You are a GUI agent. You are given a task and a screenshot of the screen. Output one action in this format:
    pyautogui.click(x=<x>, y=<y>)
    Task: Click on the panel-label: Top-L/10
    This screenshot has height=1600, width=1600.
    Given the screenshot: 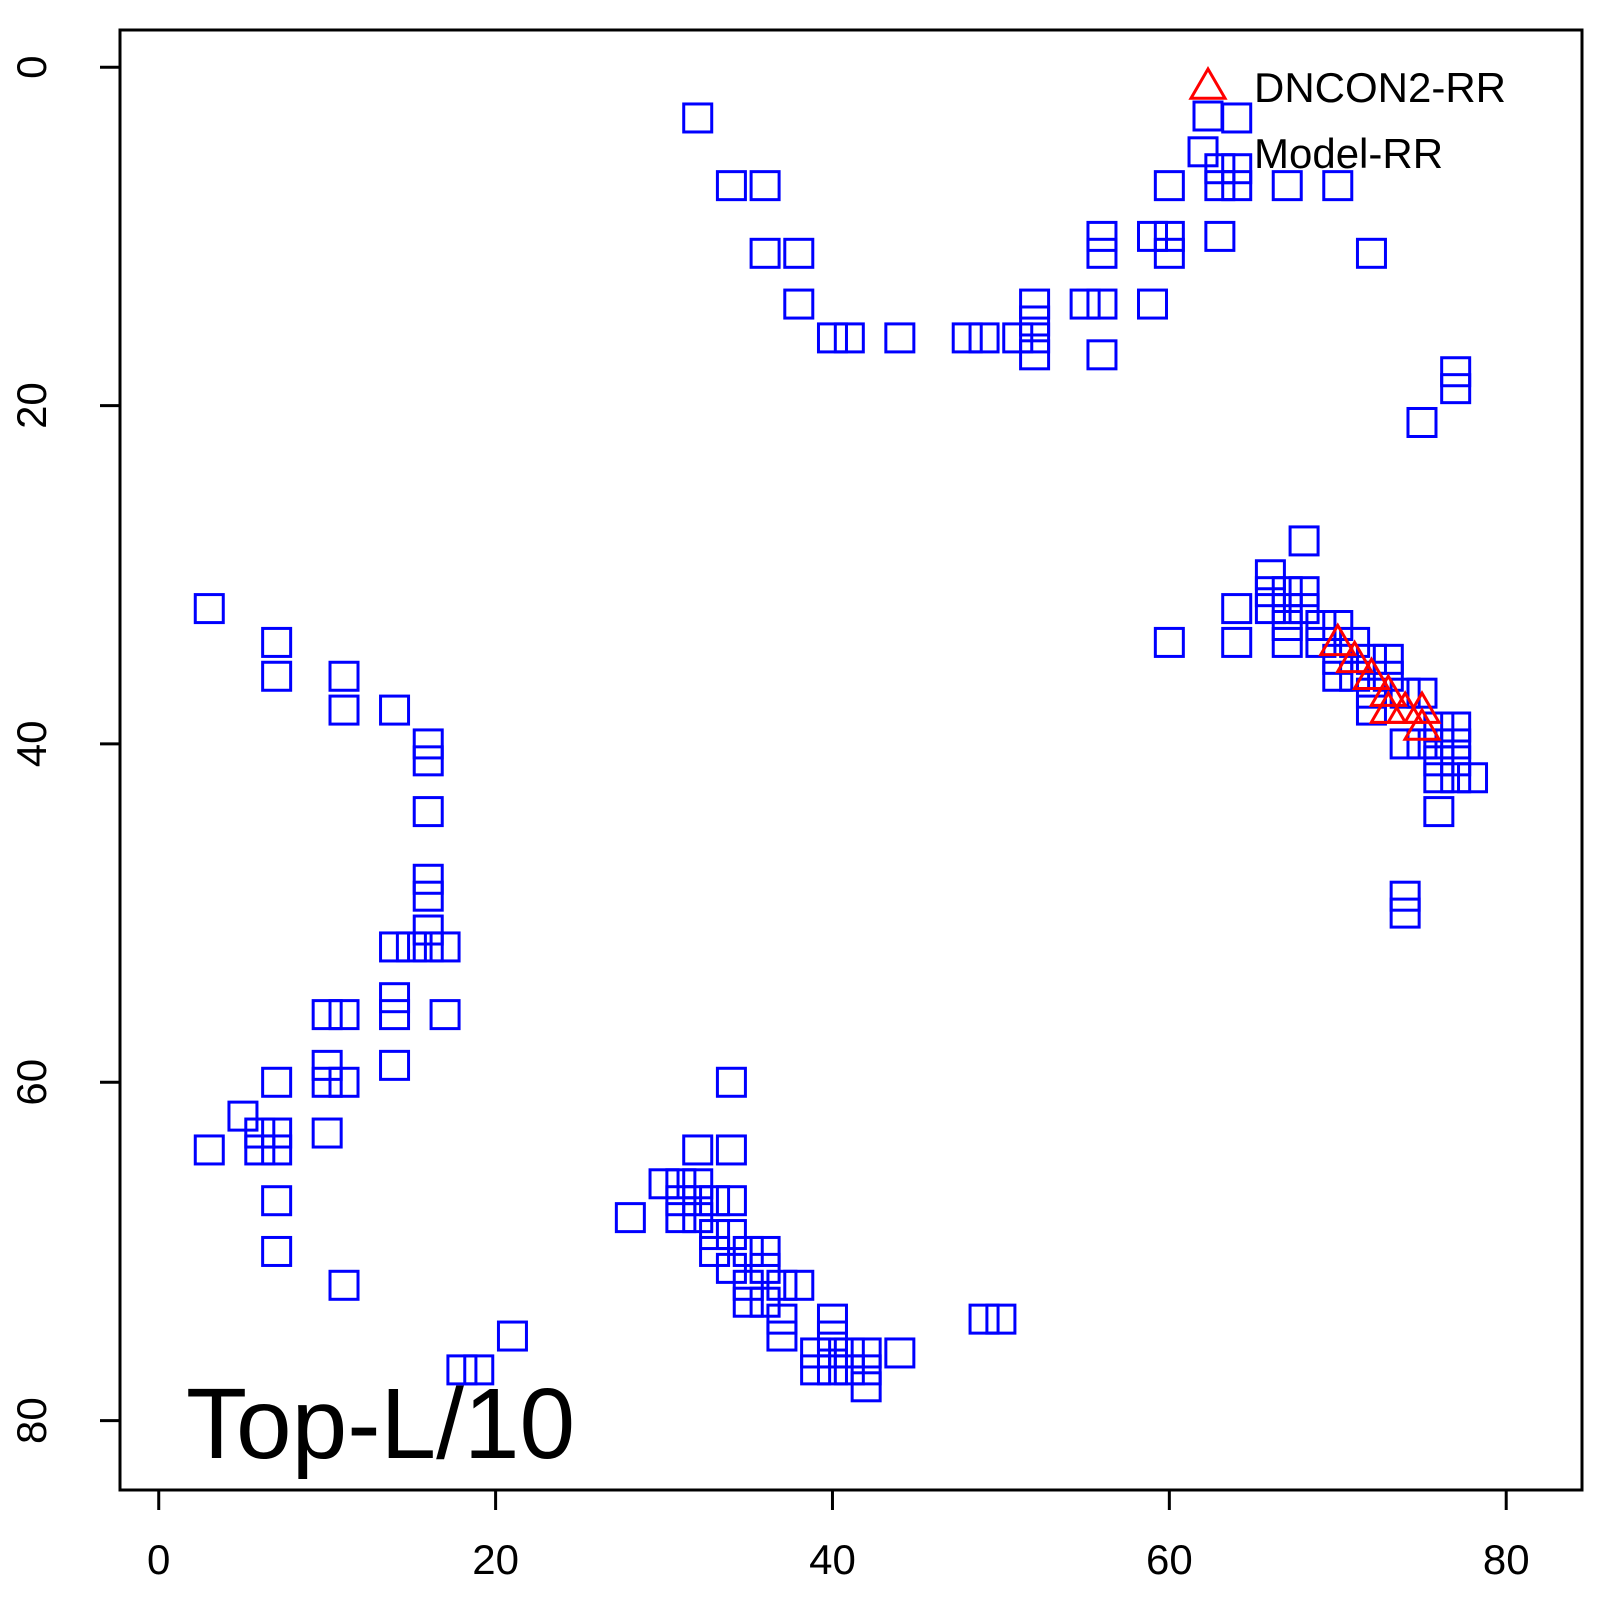 What is the action you would take?
    pyautogui.click(x=380, y=1424)
    